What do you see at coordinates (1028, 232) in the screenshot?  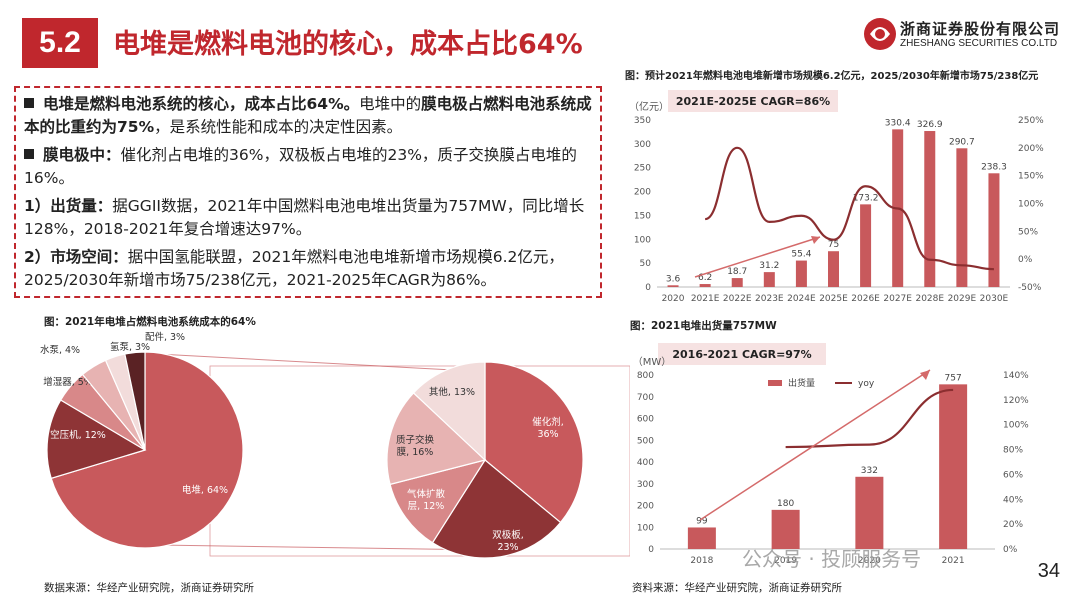 I see `y2-tick-label: 50%` at bounding box center [1028, 232].